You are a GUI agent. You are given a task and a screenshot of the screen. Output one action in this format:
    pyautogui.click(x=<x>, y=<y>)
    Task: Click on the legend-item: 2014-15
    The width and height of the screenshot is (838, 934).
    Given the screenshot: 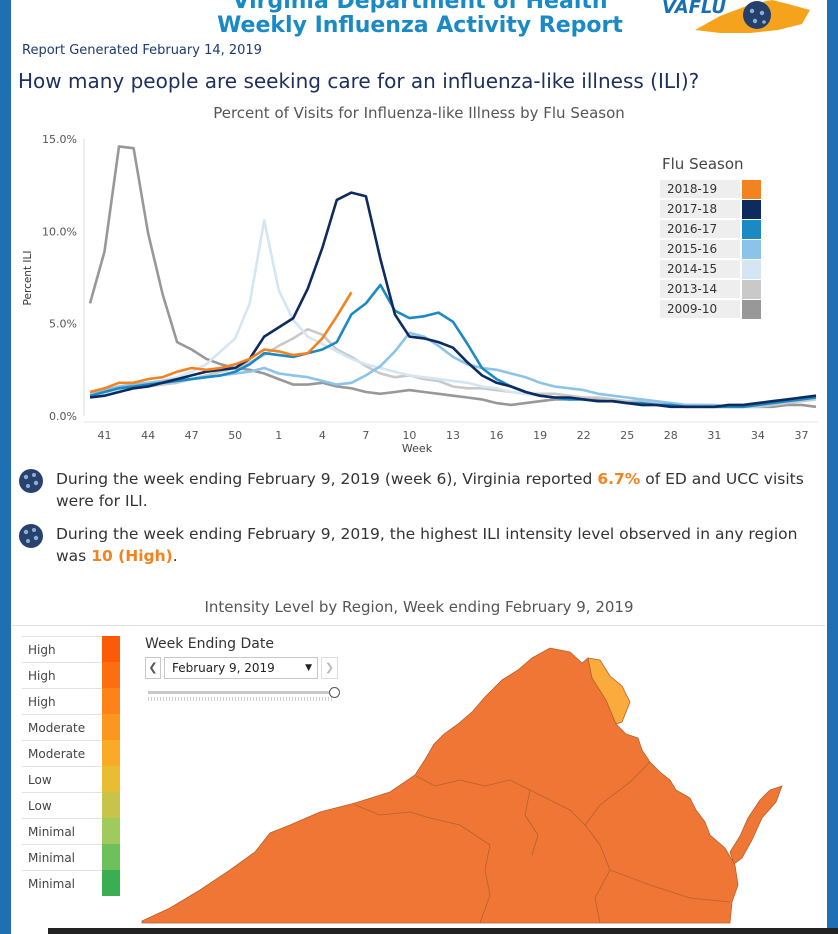 What is the action you would take?
    pyautogui.click(x=715, y=269)
    